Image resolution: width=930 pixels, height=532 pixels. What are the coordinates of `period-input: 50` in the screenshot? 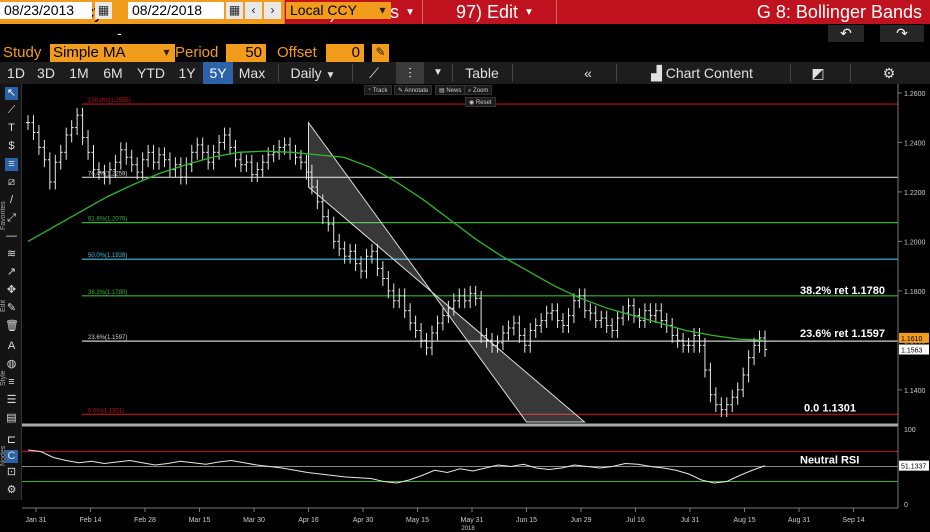 It's located at (246, 53).